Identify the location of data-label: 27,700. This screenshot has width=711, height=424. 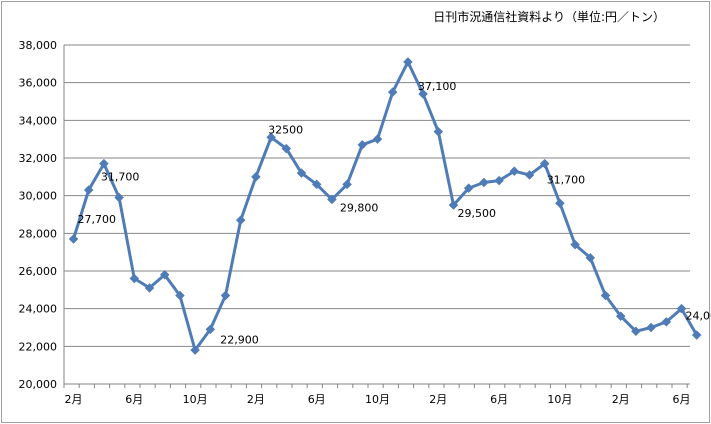
(97, 219).